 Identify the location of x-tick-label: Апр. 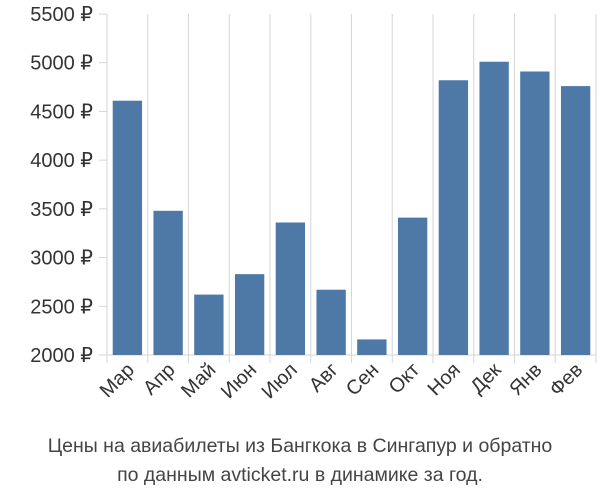
(159, 379).